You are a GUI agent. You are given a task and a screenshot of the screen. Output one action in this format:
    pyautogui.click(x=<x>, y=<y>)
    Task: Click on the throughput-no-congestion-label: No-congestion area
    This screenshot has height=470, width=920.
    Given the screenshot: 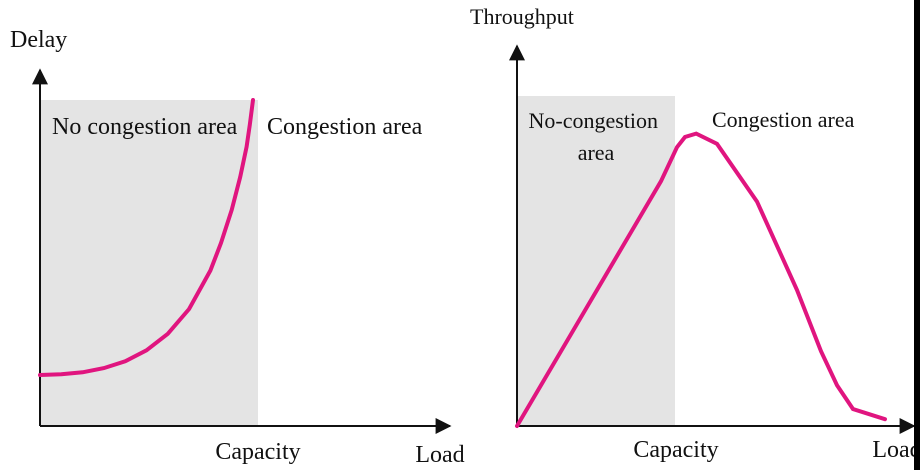 What is the action you would take?
    pyautogui.click(x=595, y=136)
    